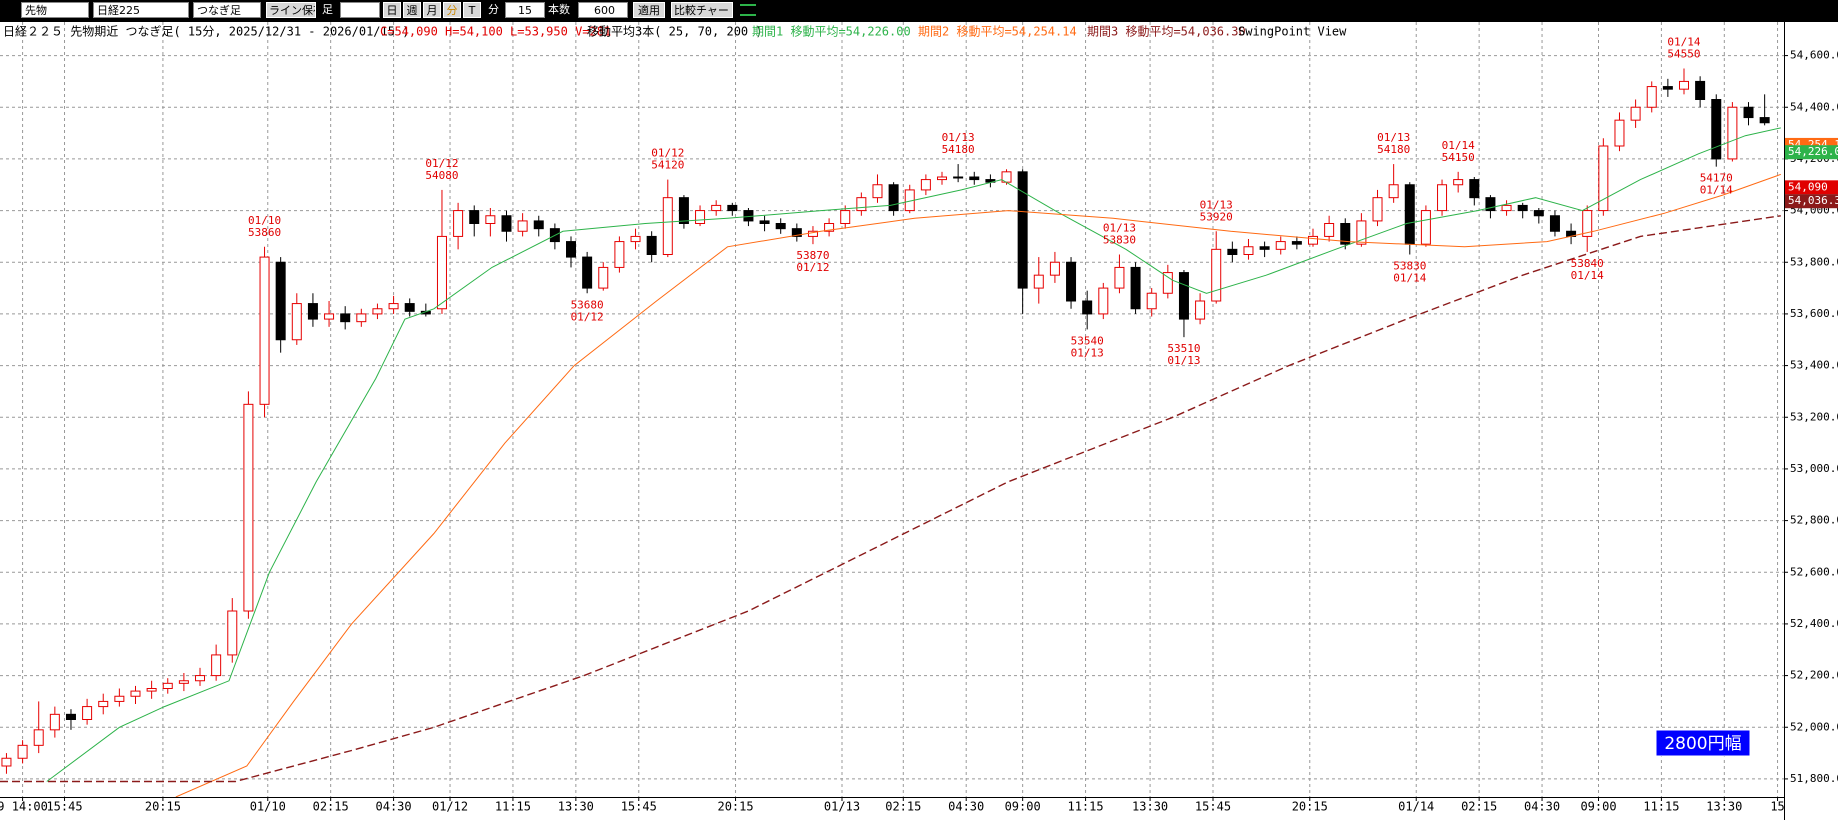 This screenshot has width=1838, height=820. What do you see at coordinates (412, 10) in the screenshot?
I see `week-button: 週` at bounding box center [412, 10].